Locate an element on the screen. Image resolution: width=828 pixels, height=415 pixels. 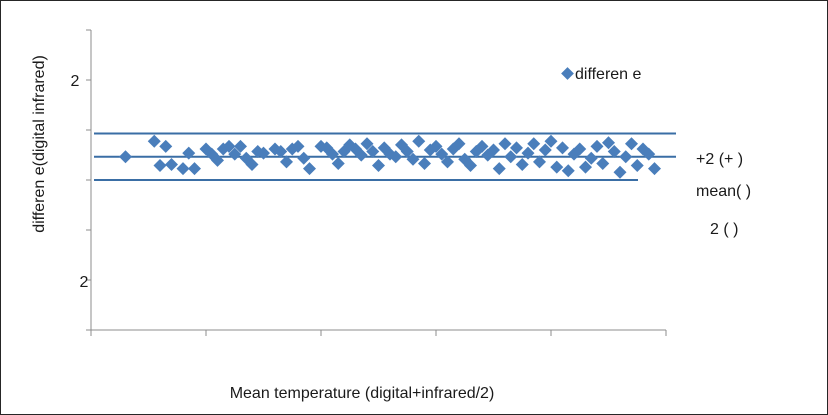
ref-line-label-lower: 2 ( ) is located at coordinates (724, 229).